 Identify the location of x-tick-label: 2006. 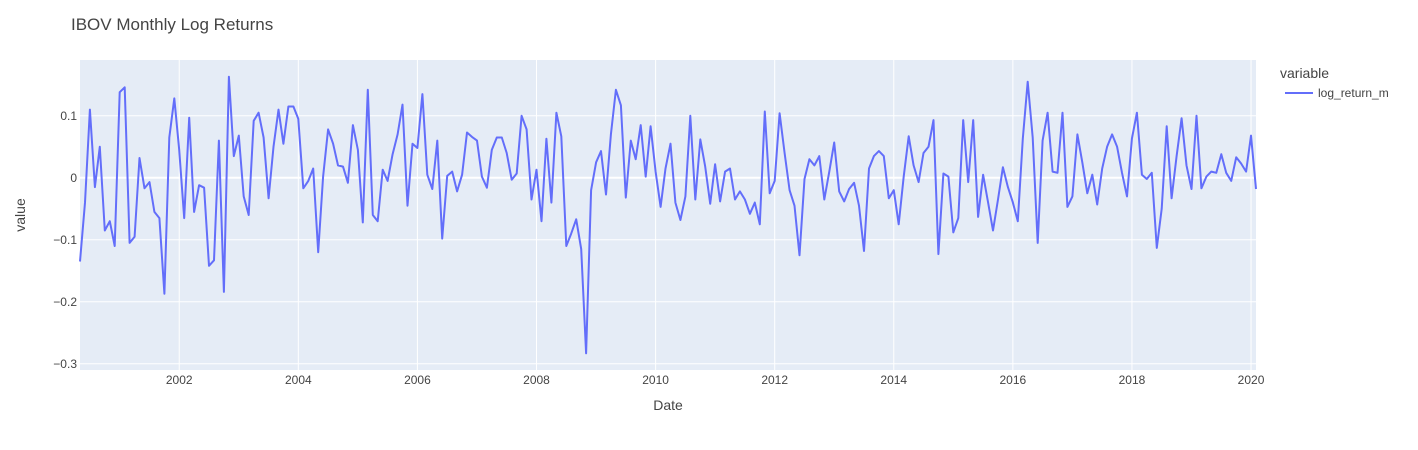
(417, 380).